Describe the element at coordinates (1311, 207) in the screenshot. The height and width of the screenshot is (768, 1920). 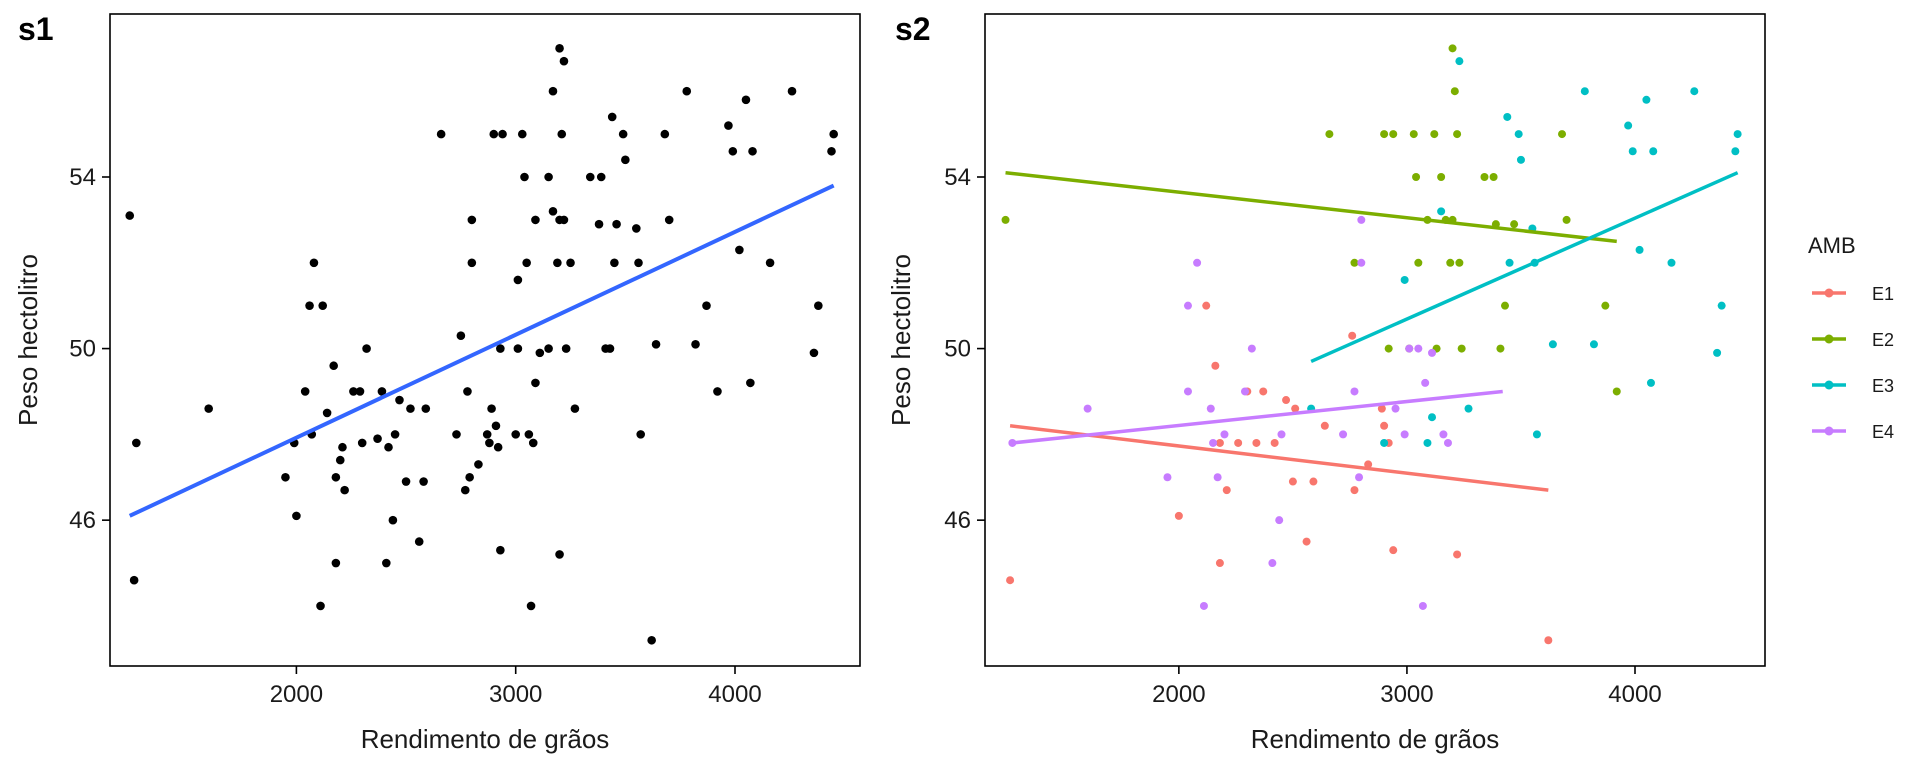
I see `trend-line-e2` at that location.